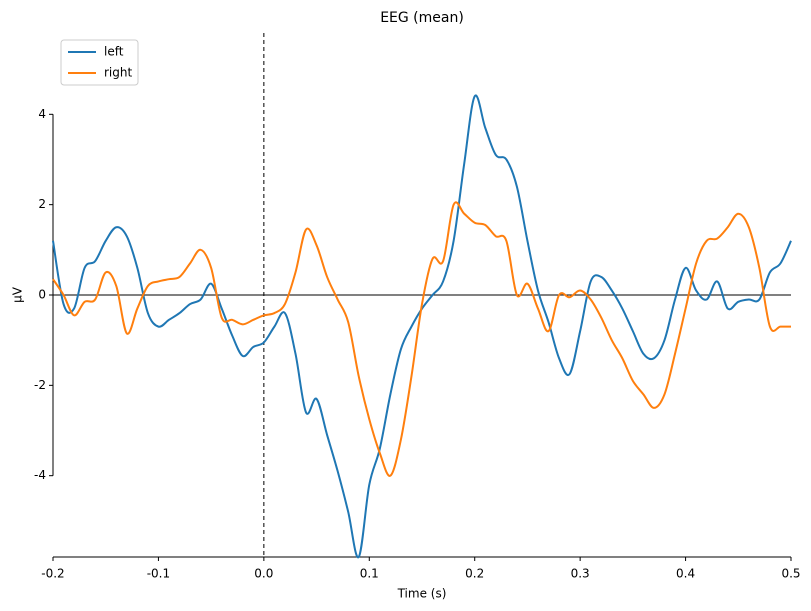 The width and height of the screenshot is (811, 611). I want to click on y-tick-label: 2, so click(42, 204).